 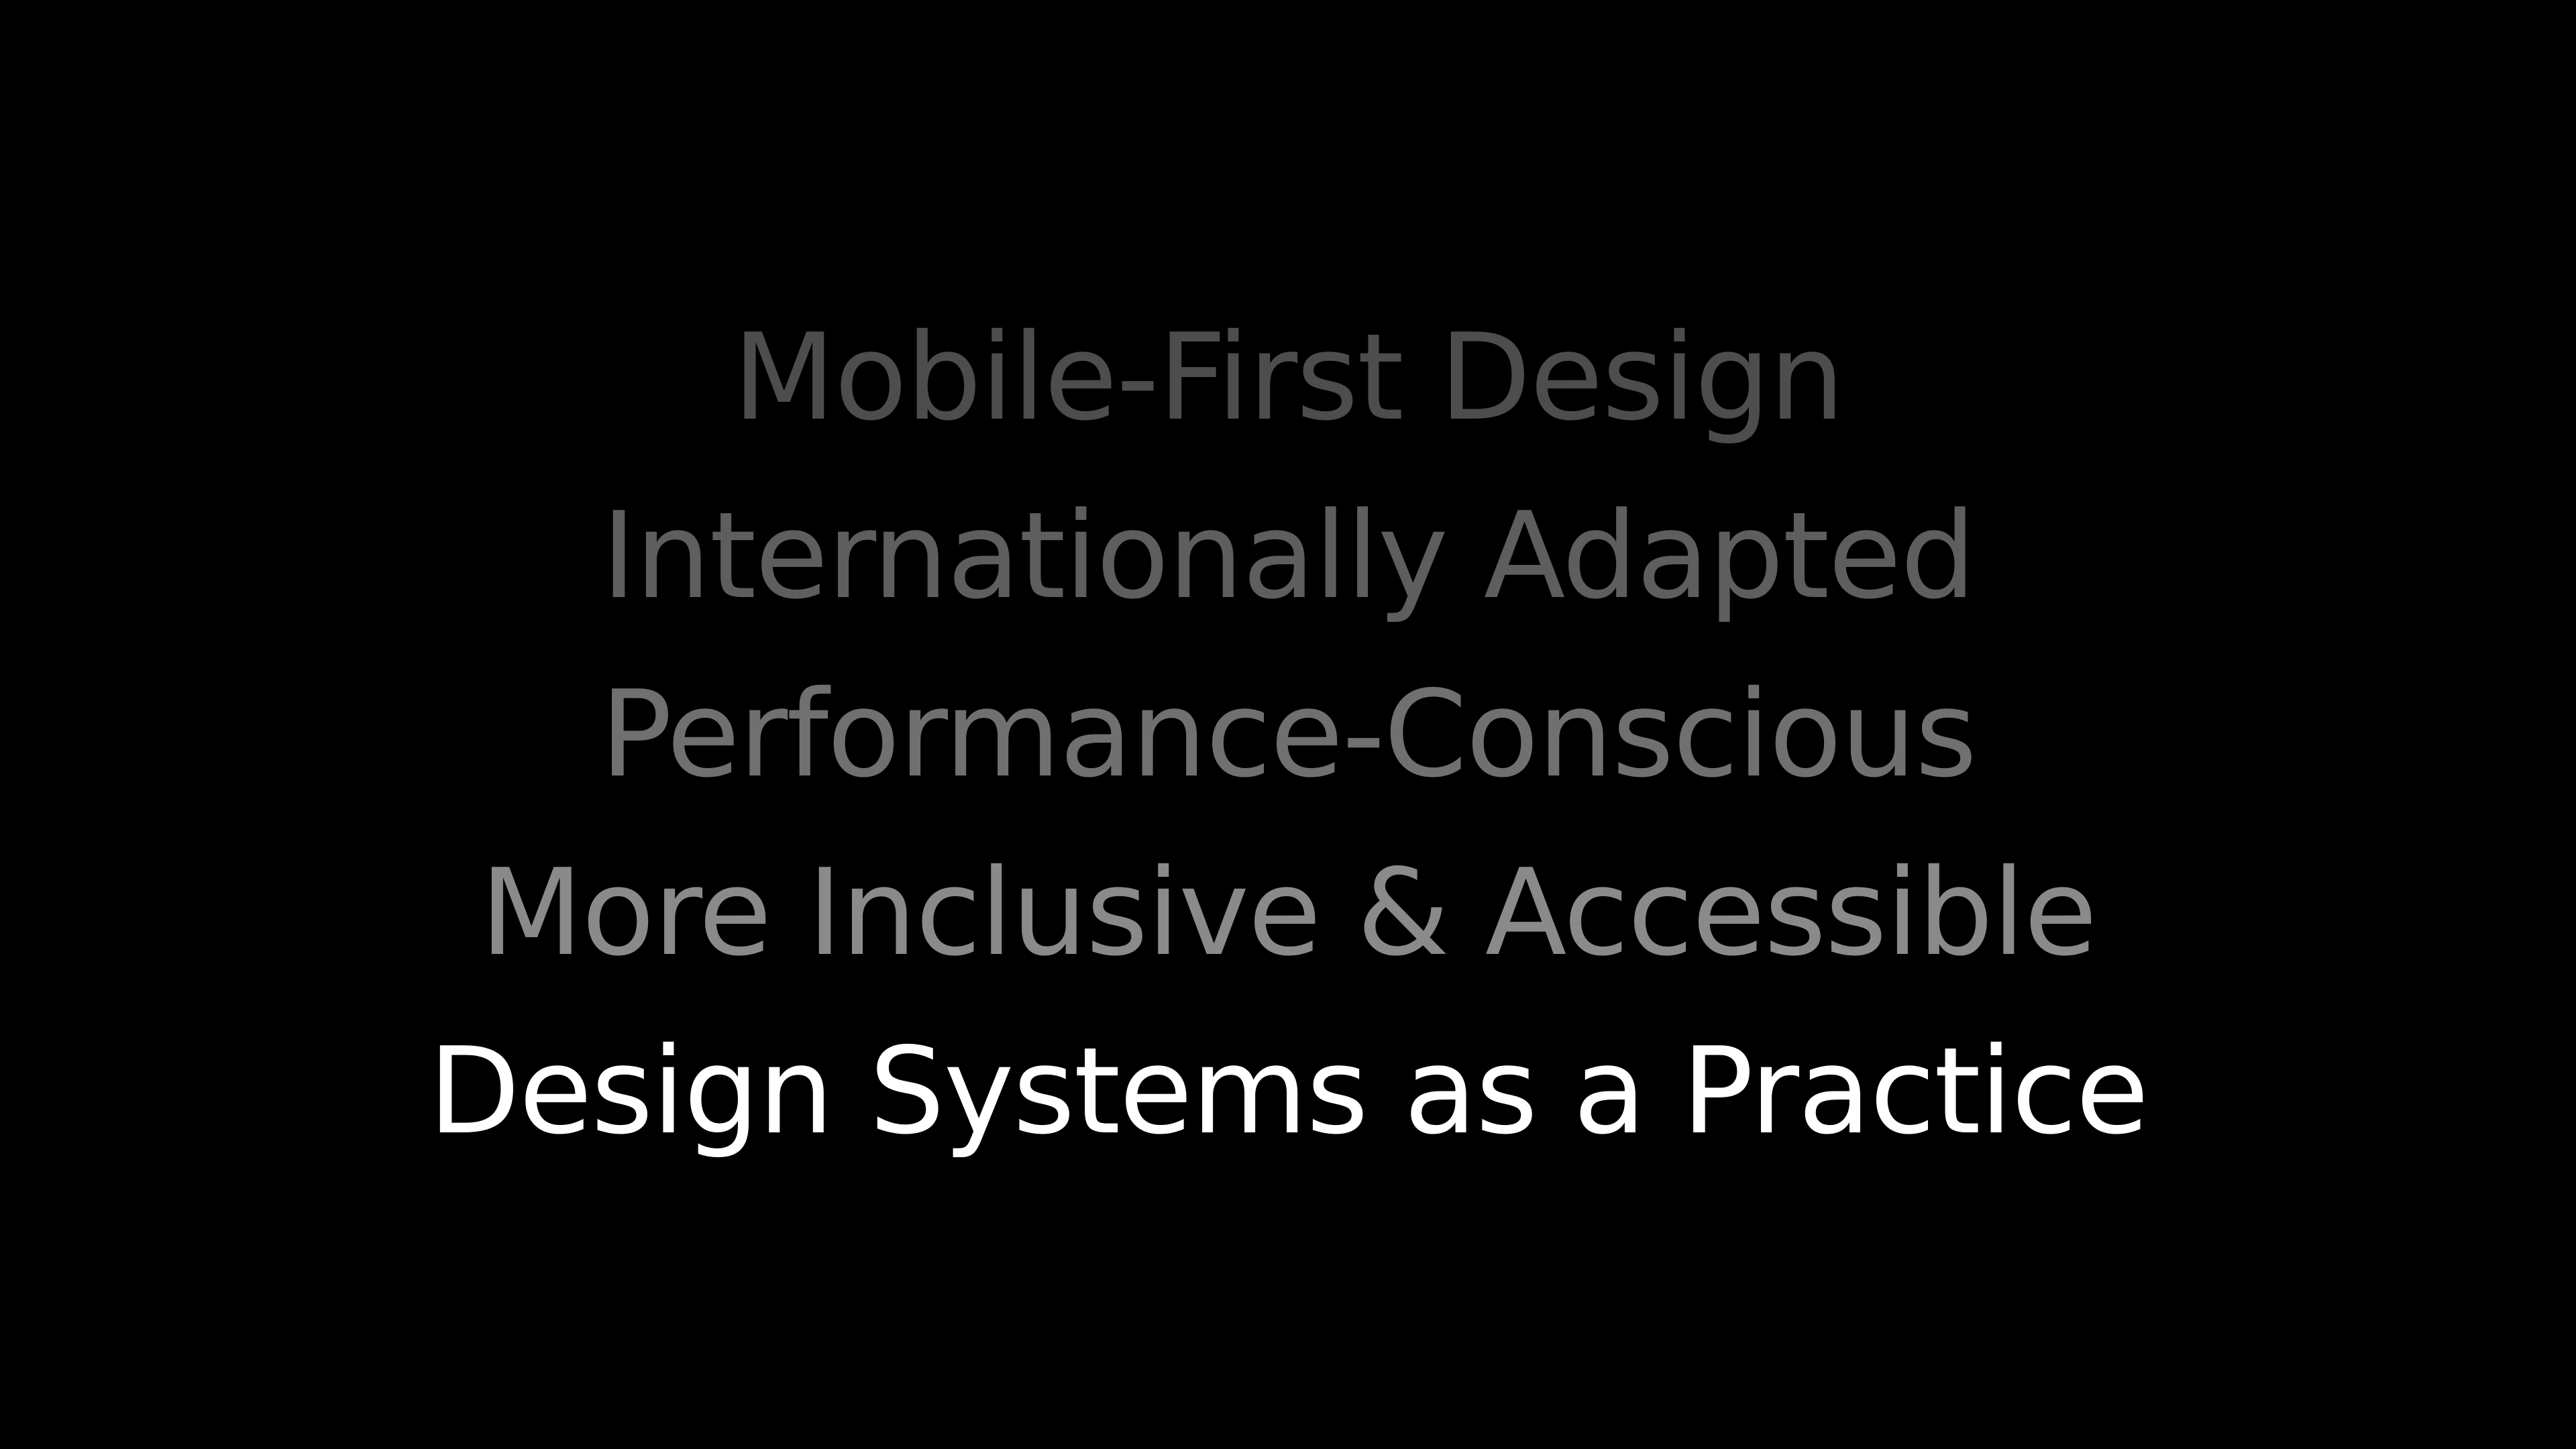 I want to click on topic-line-mobile-first: Mobile-First Design, so click(x=1289, y=377).